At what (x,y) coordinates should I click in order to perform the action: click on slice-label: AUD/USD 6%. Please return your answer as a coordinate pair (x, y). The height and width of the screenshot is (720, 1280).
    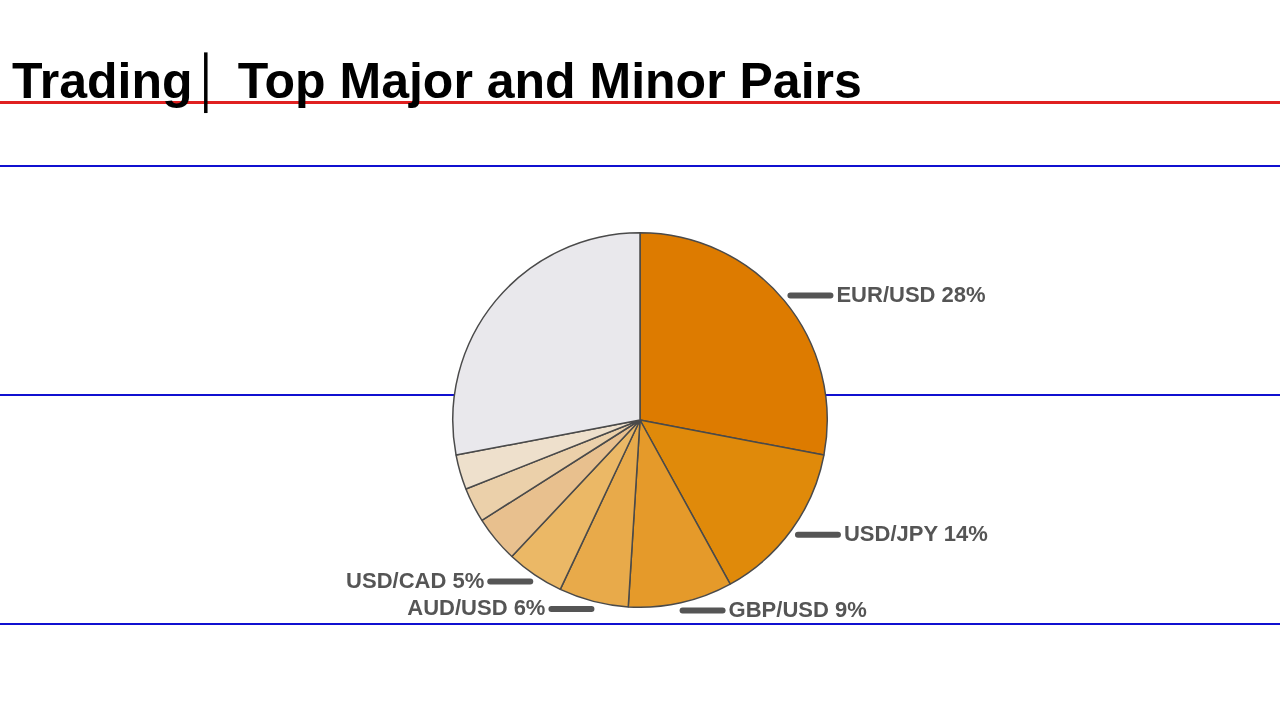
    Looking at the image, I should click on (476, 608).